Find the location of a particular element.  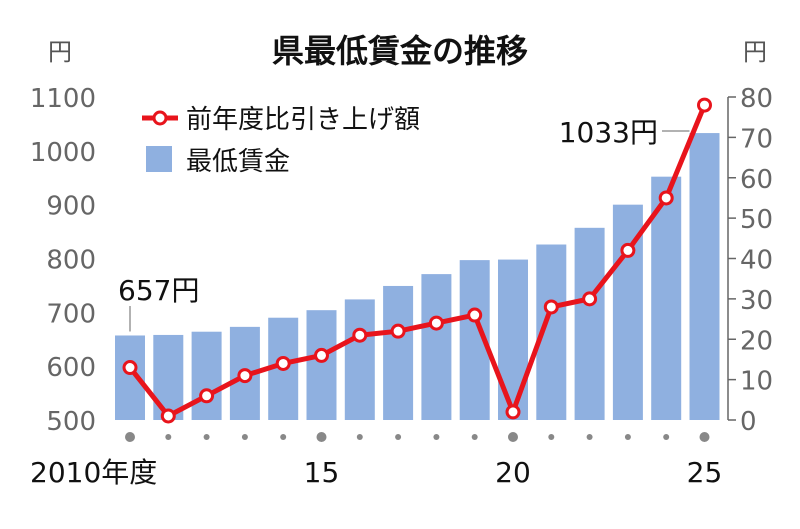

annotation-end-value: 1033円 is located at coordinates (608, 132).